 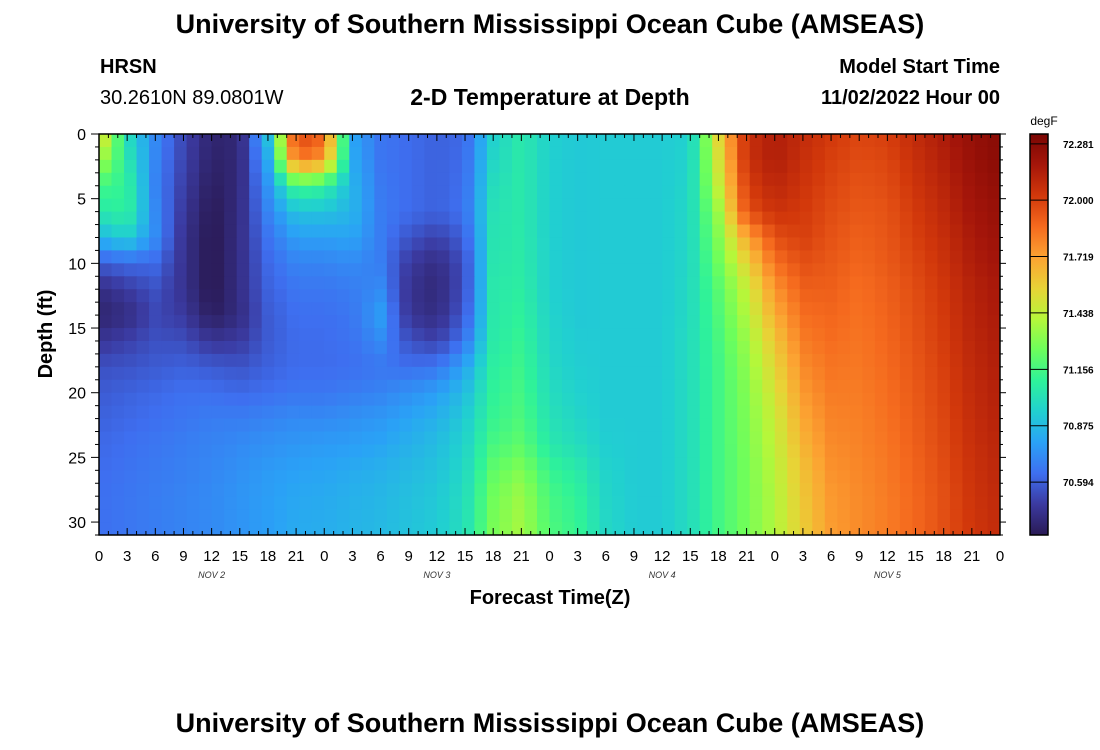 I want to click on colorbar-scale, so click(x=1039, y=334).